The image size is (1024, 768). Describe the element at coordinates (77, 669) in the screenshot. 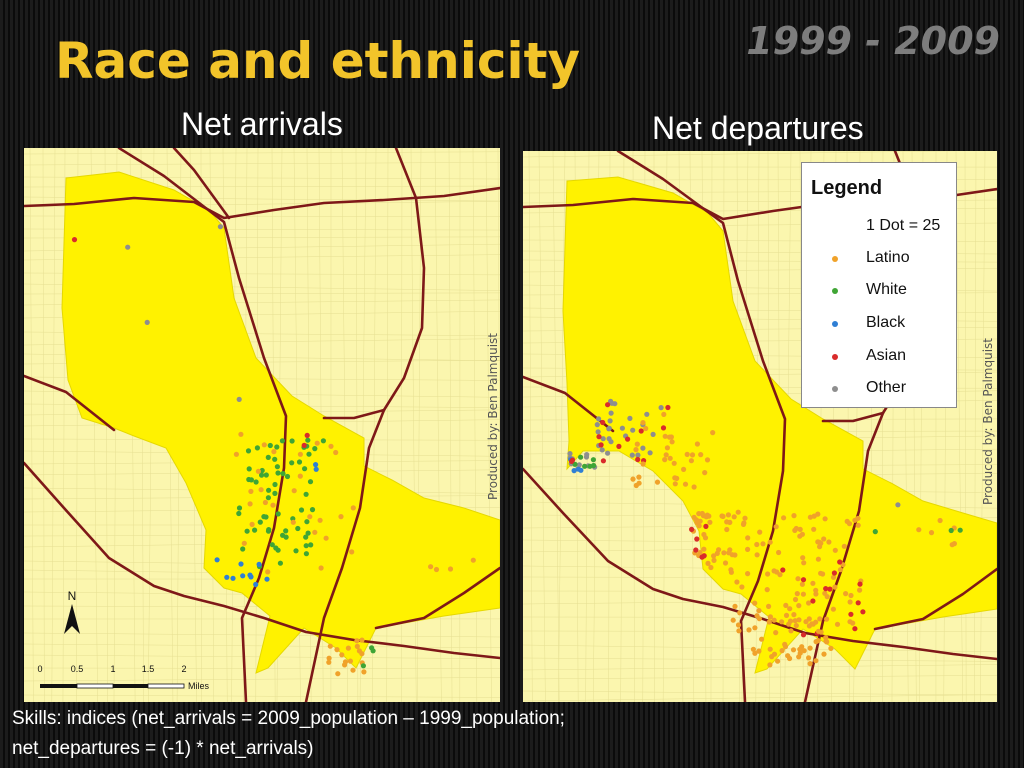

I see `scale-tick-label: 0.5` at that location.